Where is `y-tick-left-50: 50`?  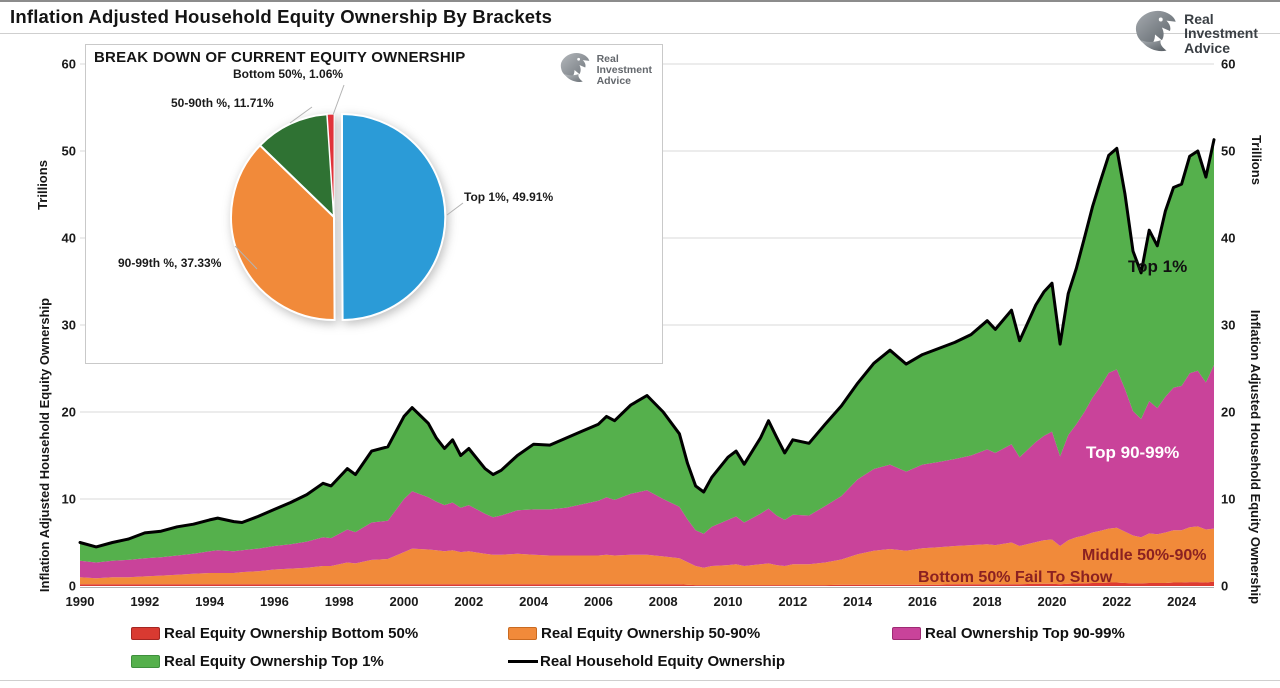 y-tick-left-50: 50 is located at coordinates (69, 151).